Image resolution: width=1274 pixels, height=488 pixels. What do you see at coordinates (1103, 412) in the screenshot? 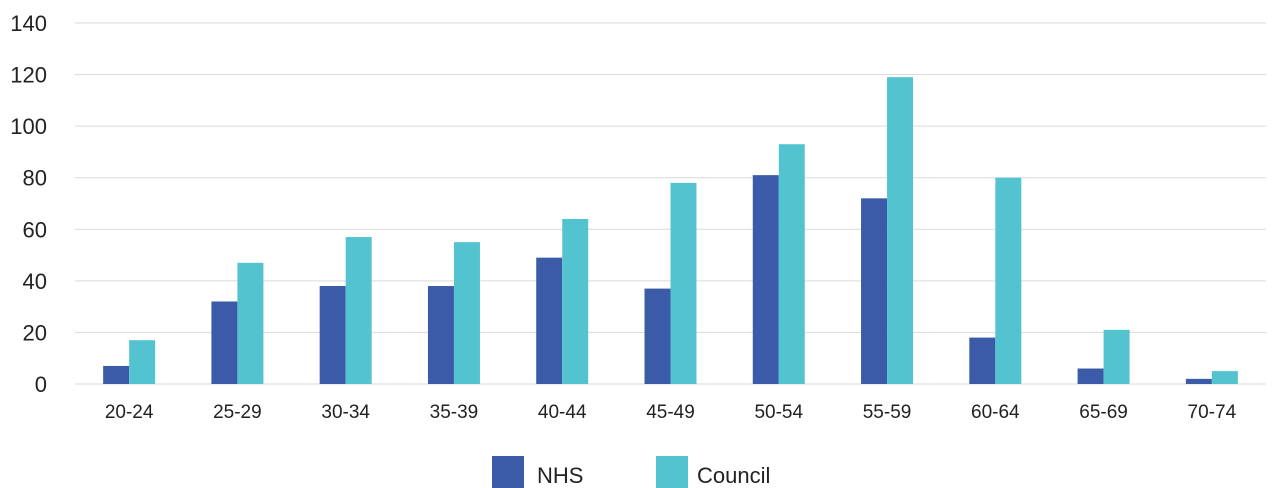
I see `x-tick-label-65-69: 65-69` at bounding box center [1103, 412].